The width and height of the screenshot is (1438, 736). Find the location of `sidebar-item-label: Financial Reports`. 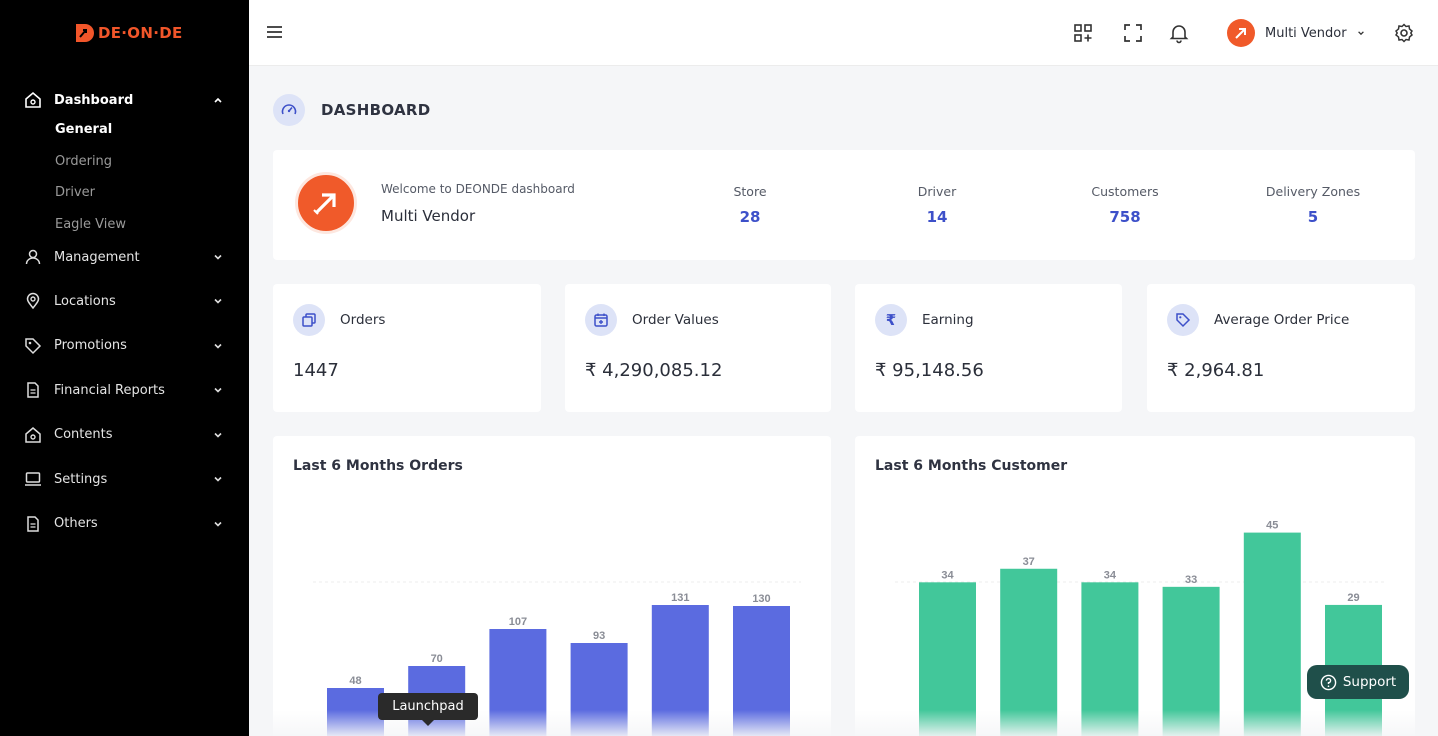

sidebar-item-label: Financial Reports is located at coordinates (109, 390).